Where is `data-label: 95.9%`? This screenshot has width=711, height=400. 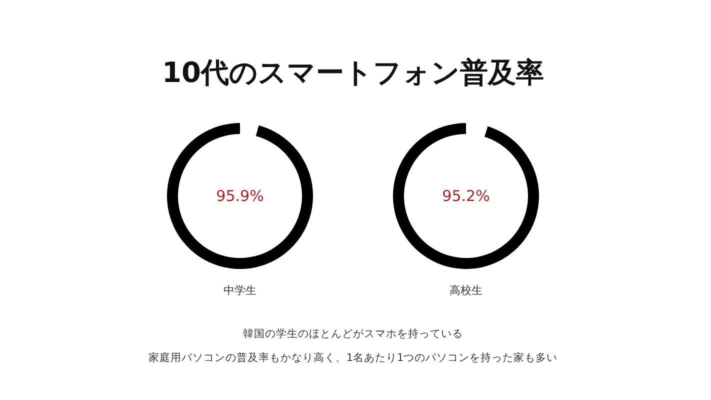
data-label: 95.9% is located at coordinates (240, 196).